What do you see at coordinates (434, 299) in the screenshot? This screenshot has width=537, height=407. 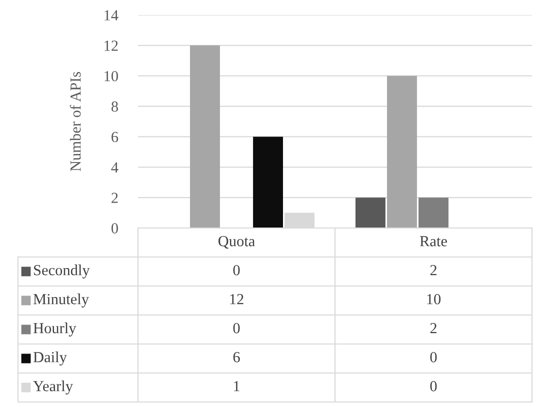 I see `data-label: 10` at bounding box center [434, 299].